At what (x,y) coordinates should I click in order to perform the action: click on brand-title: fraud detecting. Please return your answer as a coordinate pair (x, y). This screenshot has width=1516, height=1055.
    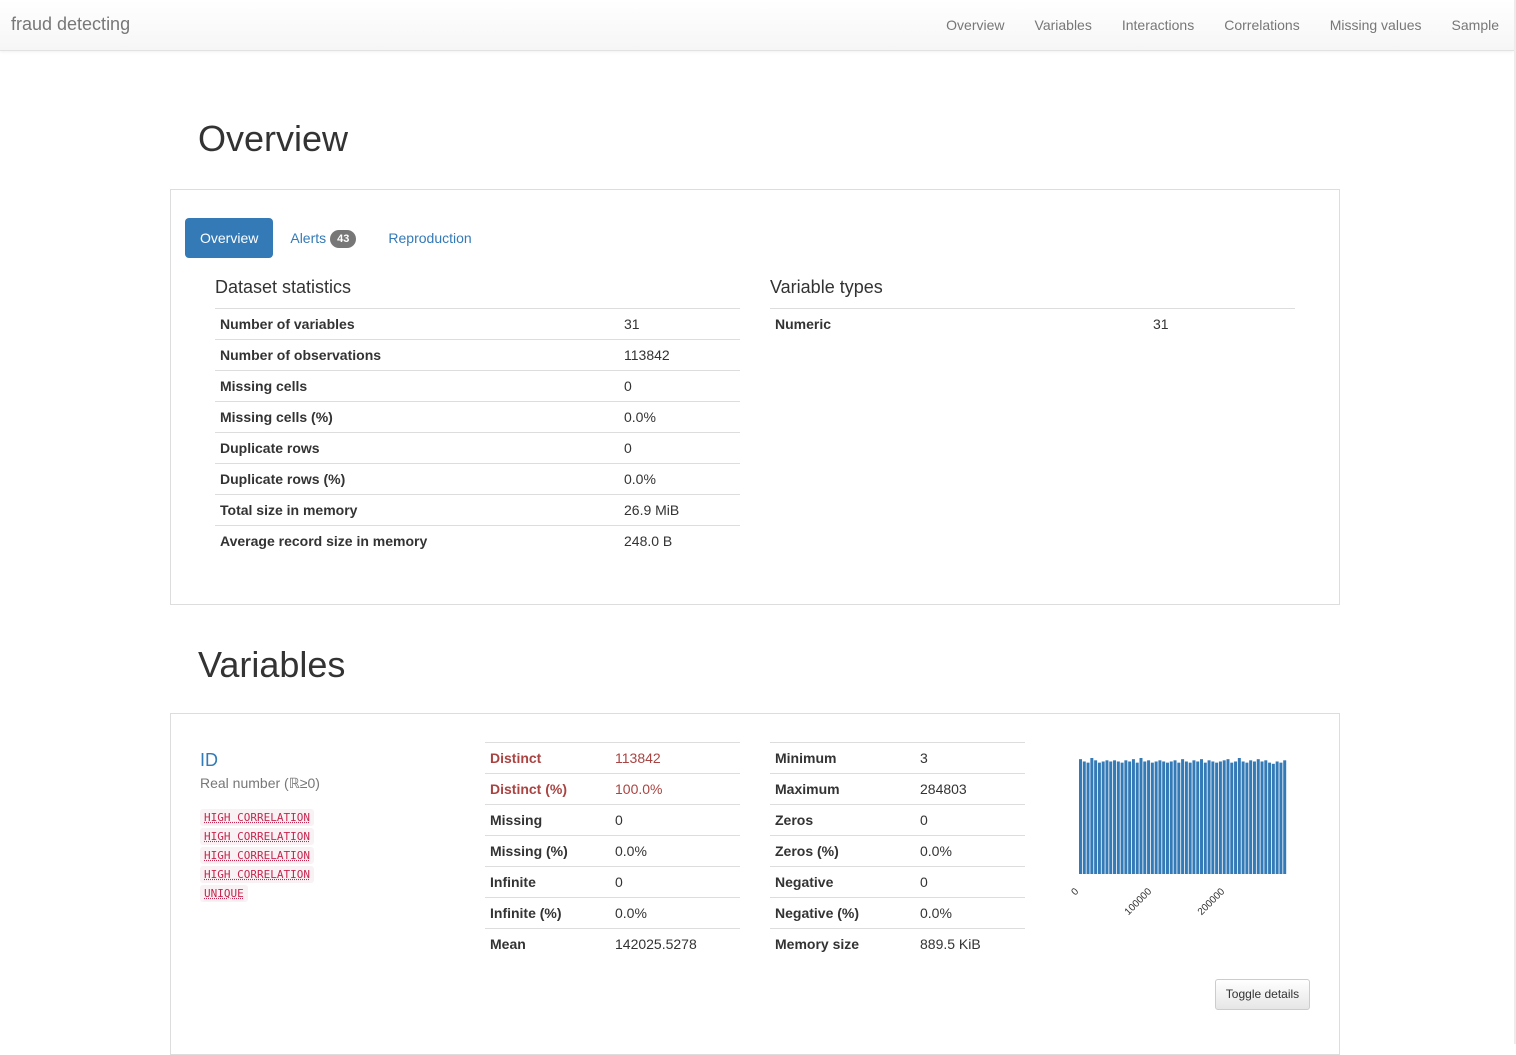
    Looking at the image, I should click on (71, 24).